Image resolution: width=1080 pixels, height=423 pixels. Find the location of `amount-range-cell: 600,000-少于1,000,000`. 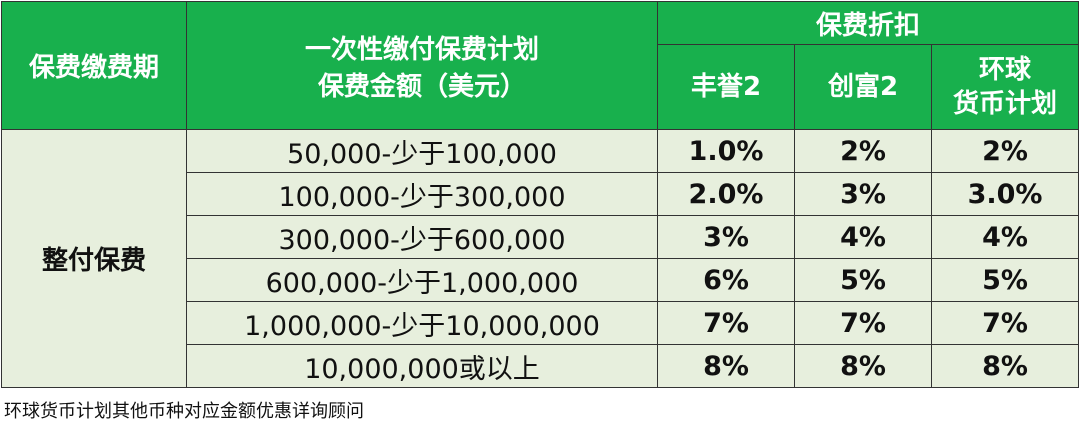

amount-range-cell: 600,000-少于1,000,000 is located at coordinates (422, 280).